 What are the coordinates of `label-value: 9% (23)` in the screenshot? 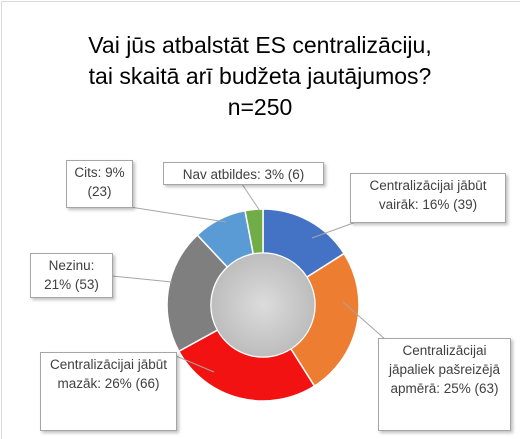 It's located at (106, 182).